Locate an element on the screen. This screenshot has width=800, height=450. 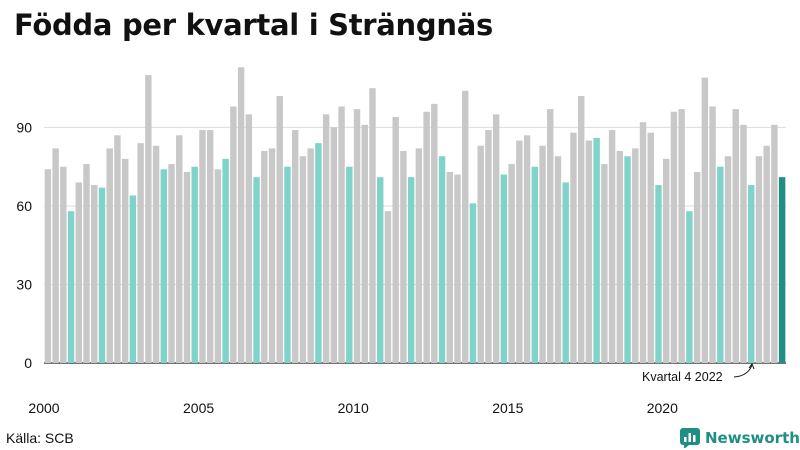
y-tick-label: 30 is located at coordinates (24, 284).